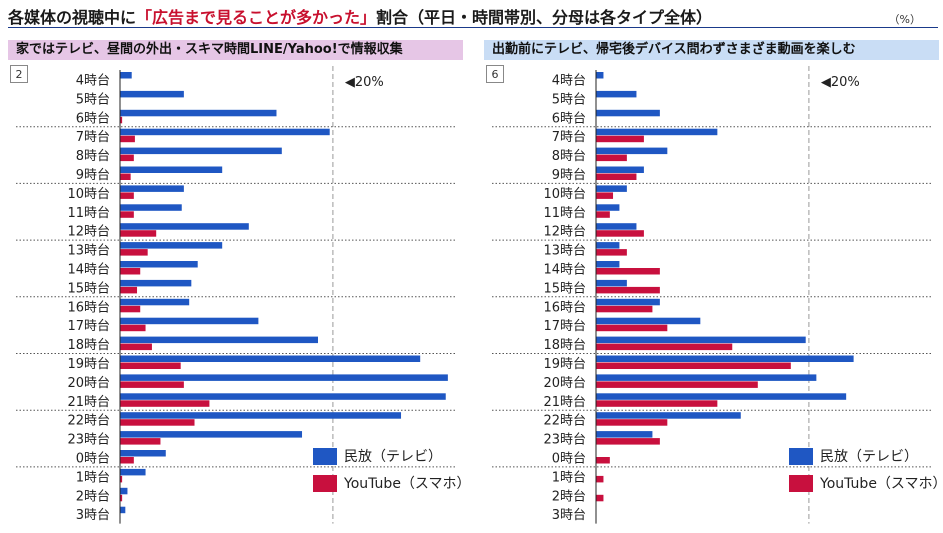 This screenshot has width=943, height=533. Describe the element at coordinates (564, 288) in the screenshot. I see `category-label: 15時台` at that location.